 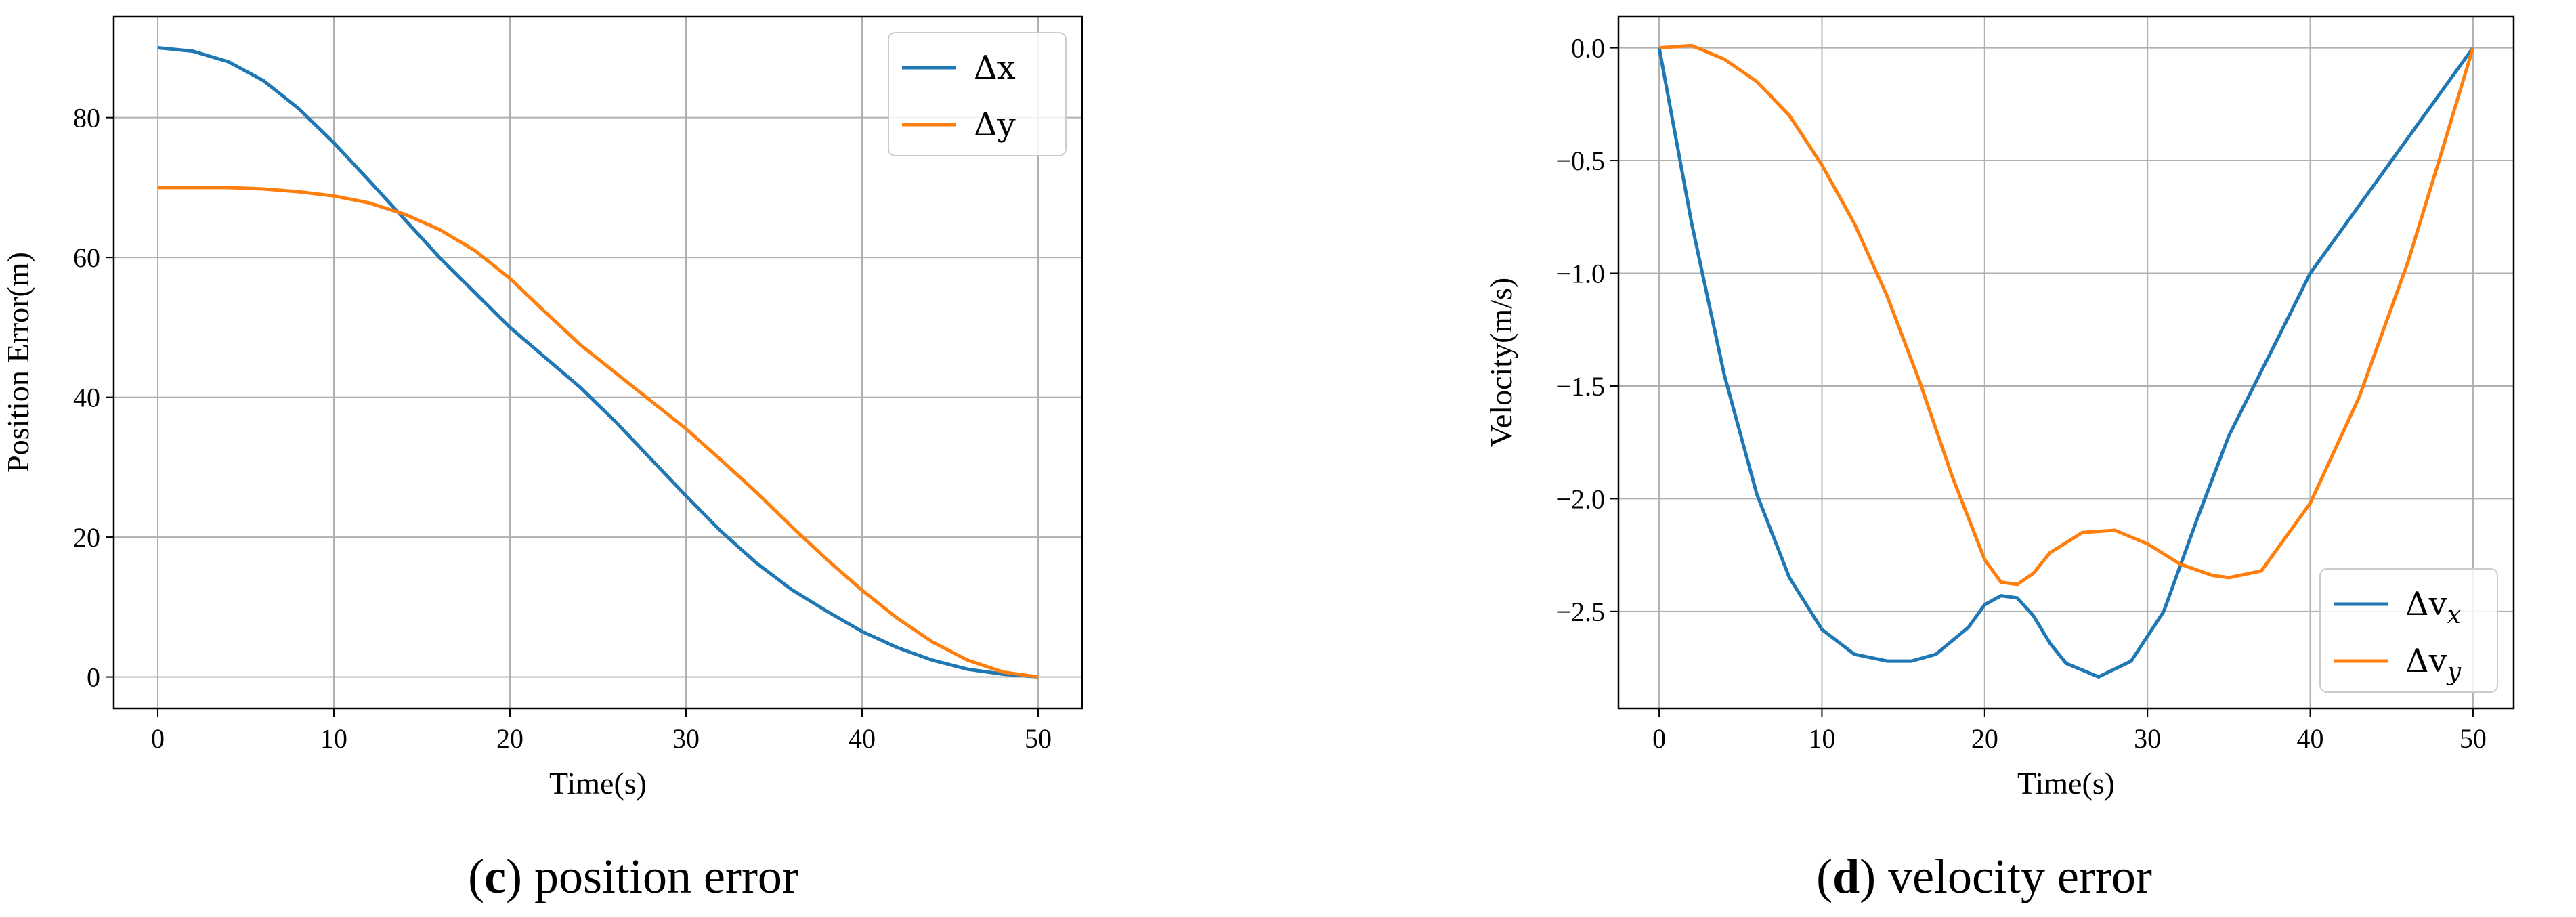 I want to click on y-tick-label: −2.0, so click(x=1580, y=499).